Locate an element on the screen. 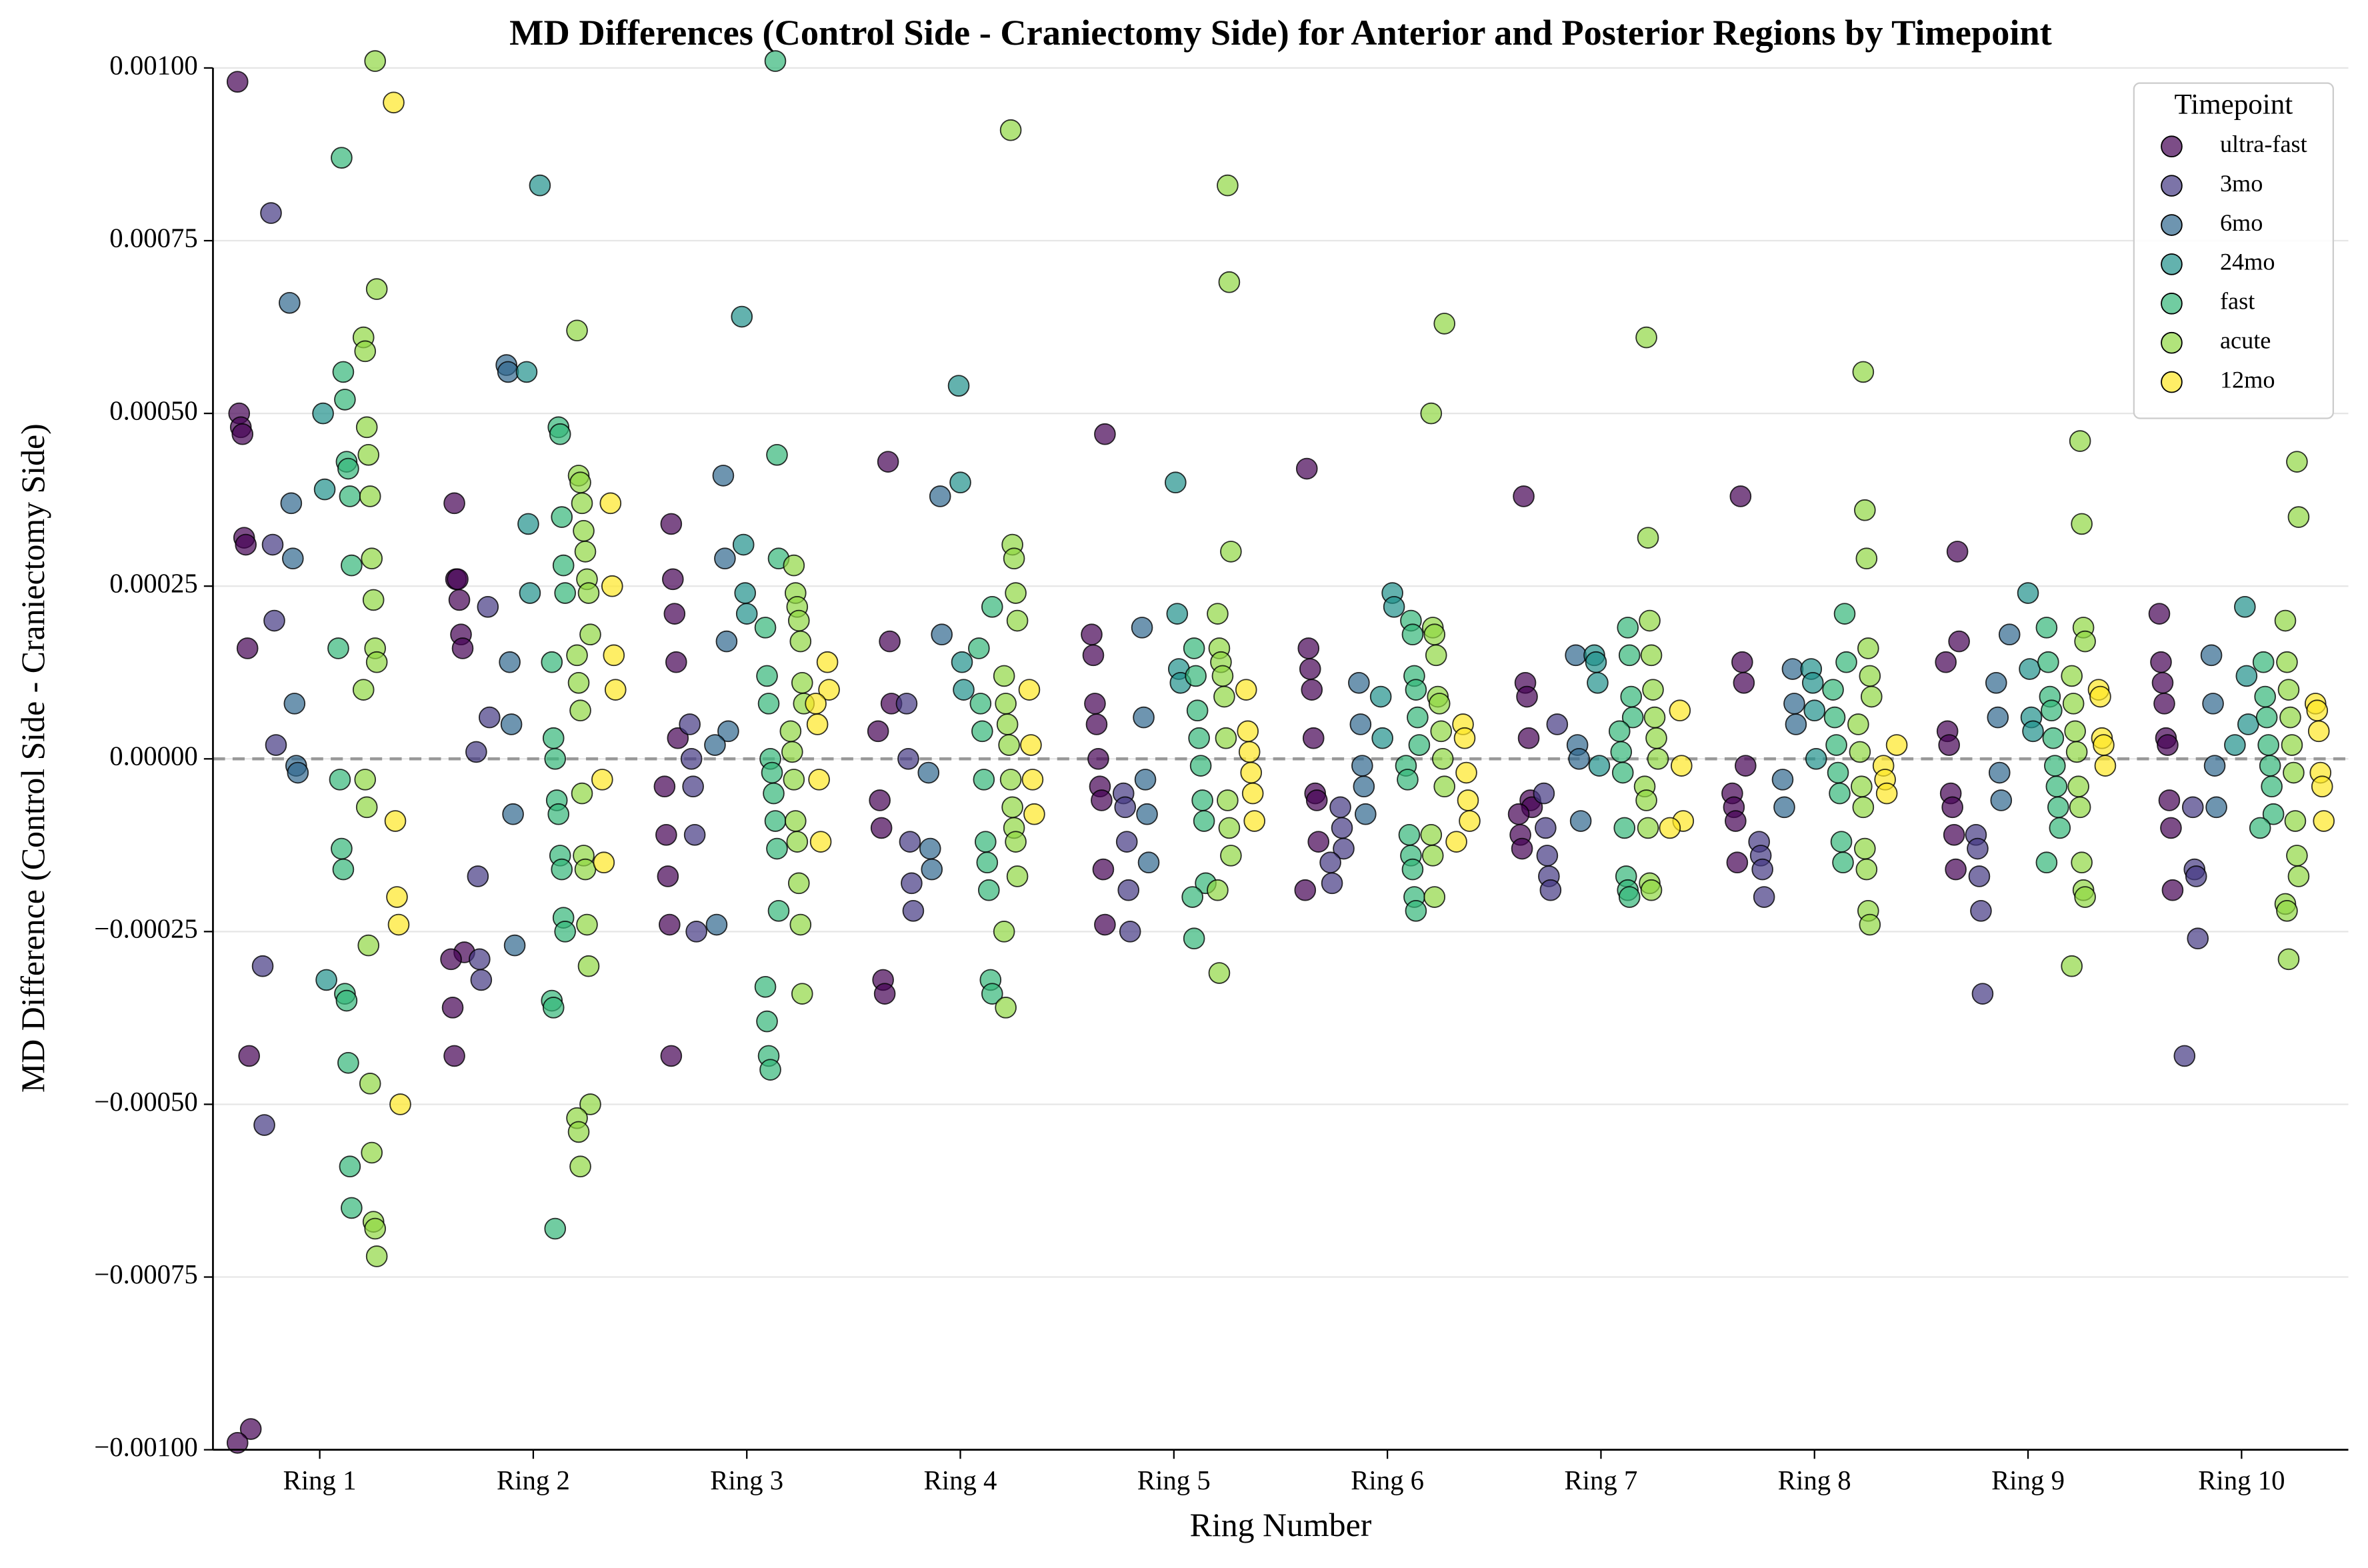 The image size is (2368, 1568). y-tick-label: 0.00000 is located at coordinates (153, 756).